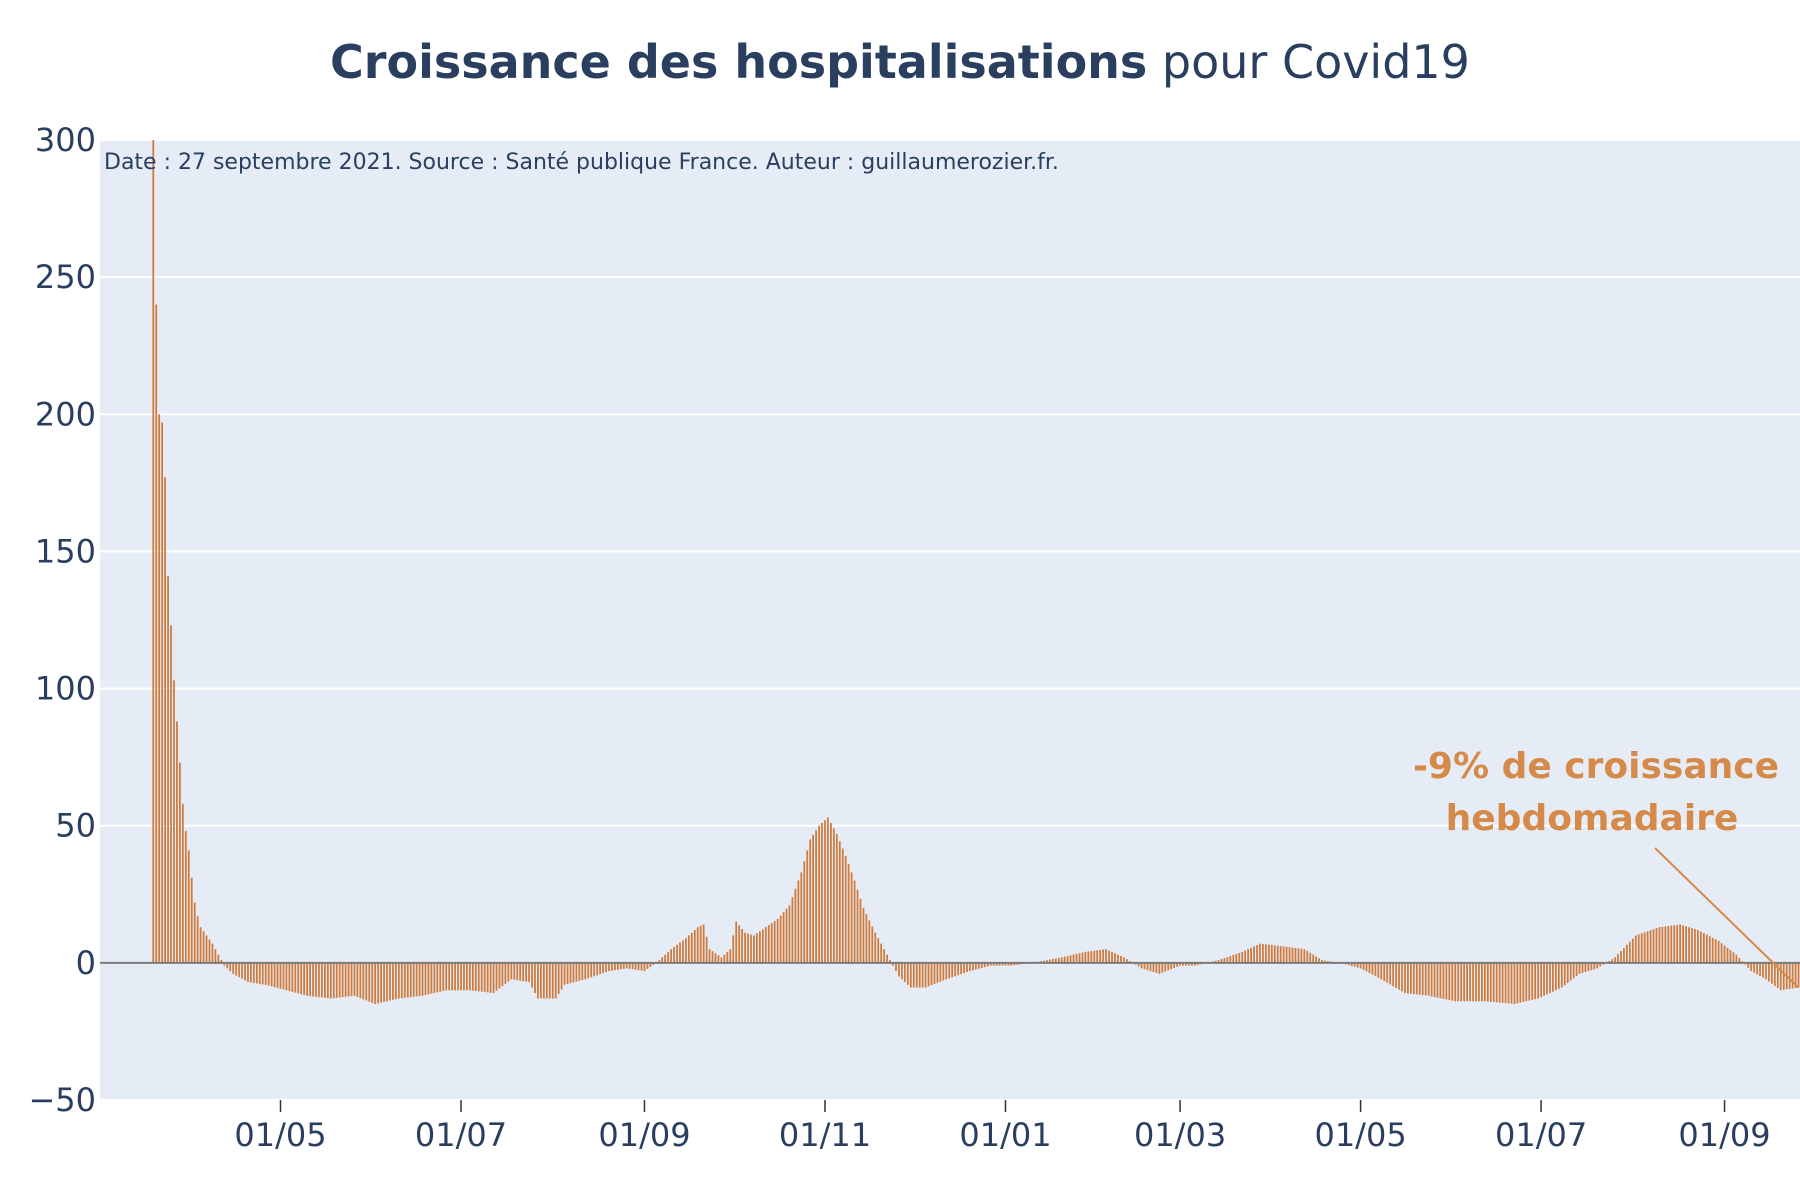 This screenshot has height=1200, width=1800. What do you see at coordinates (738, 62) in the screenshot?
I see `chart-title-bold: Croissance des hospitalisations` at bounding box center [738, 62].